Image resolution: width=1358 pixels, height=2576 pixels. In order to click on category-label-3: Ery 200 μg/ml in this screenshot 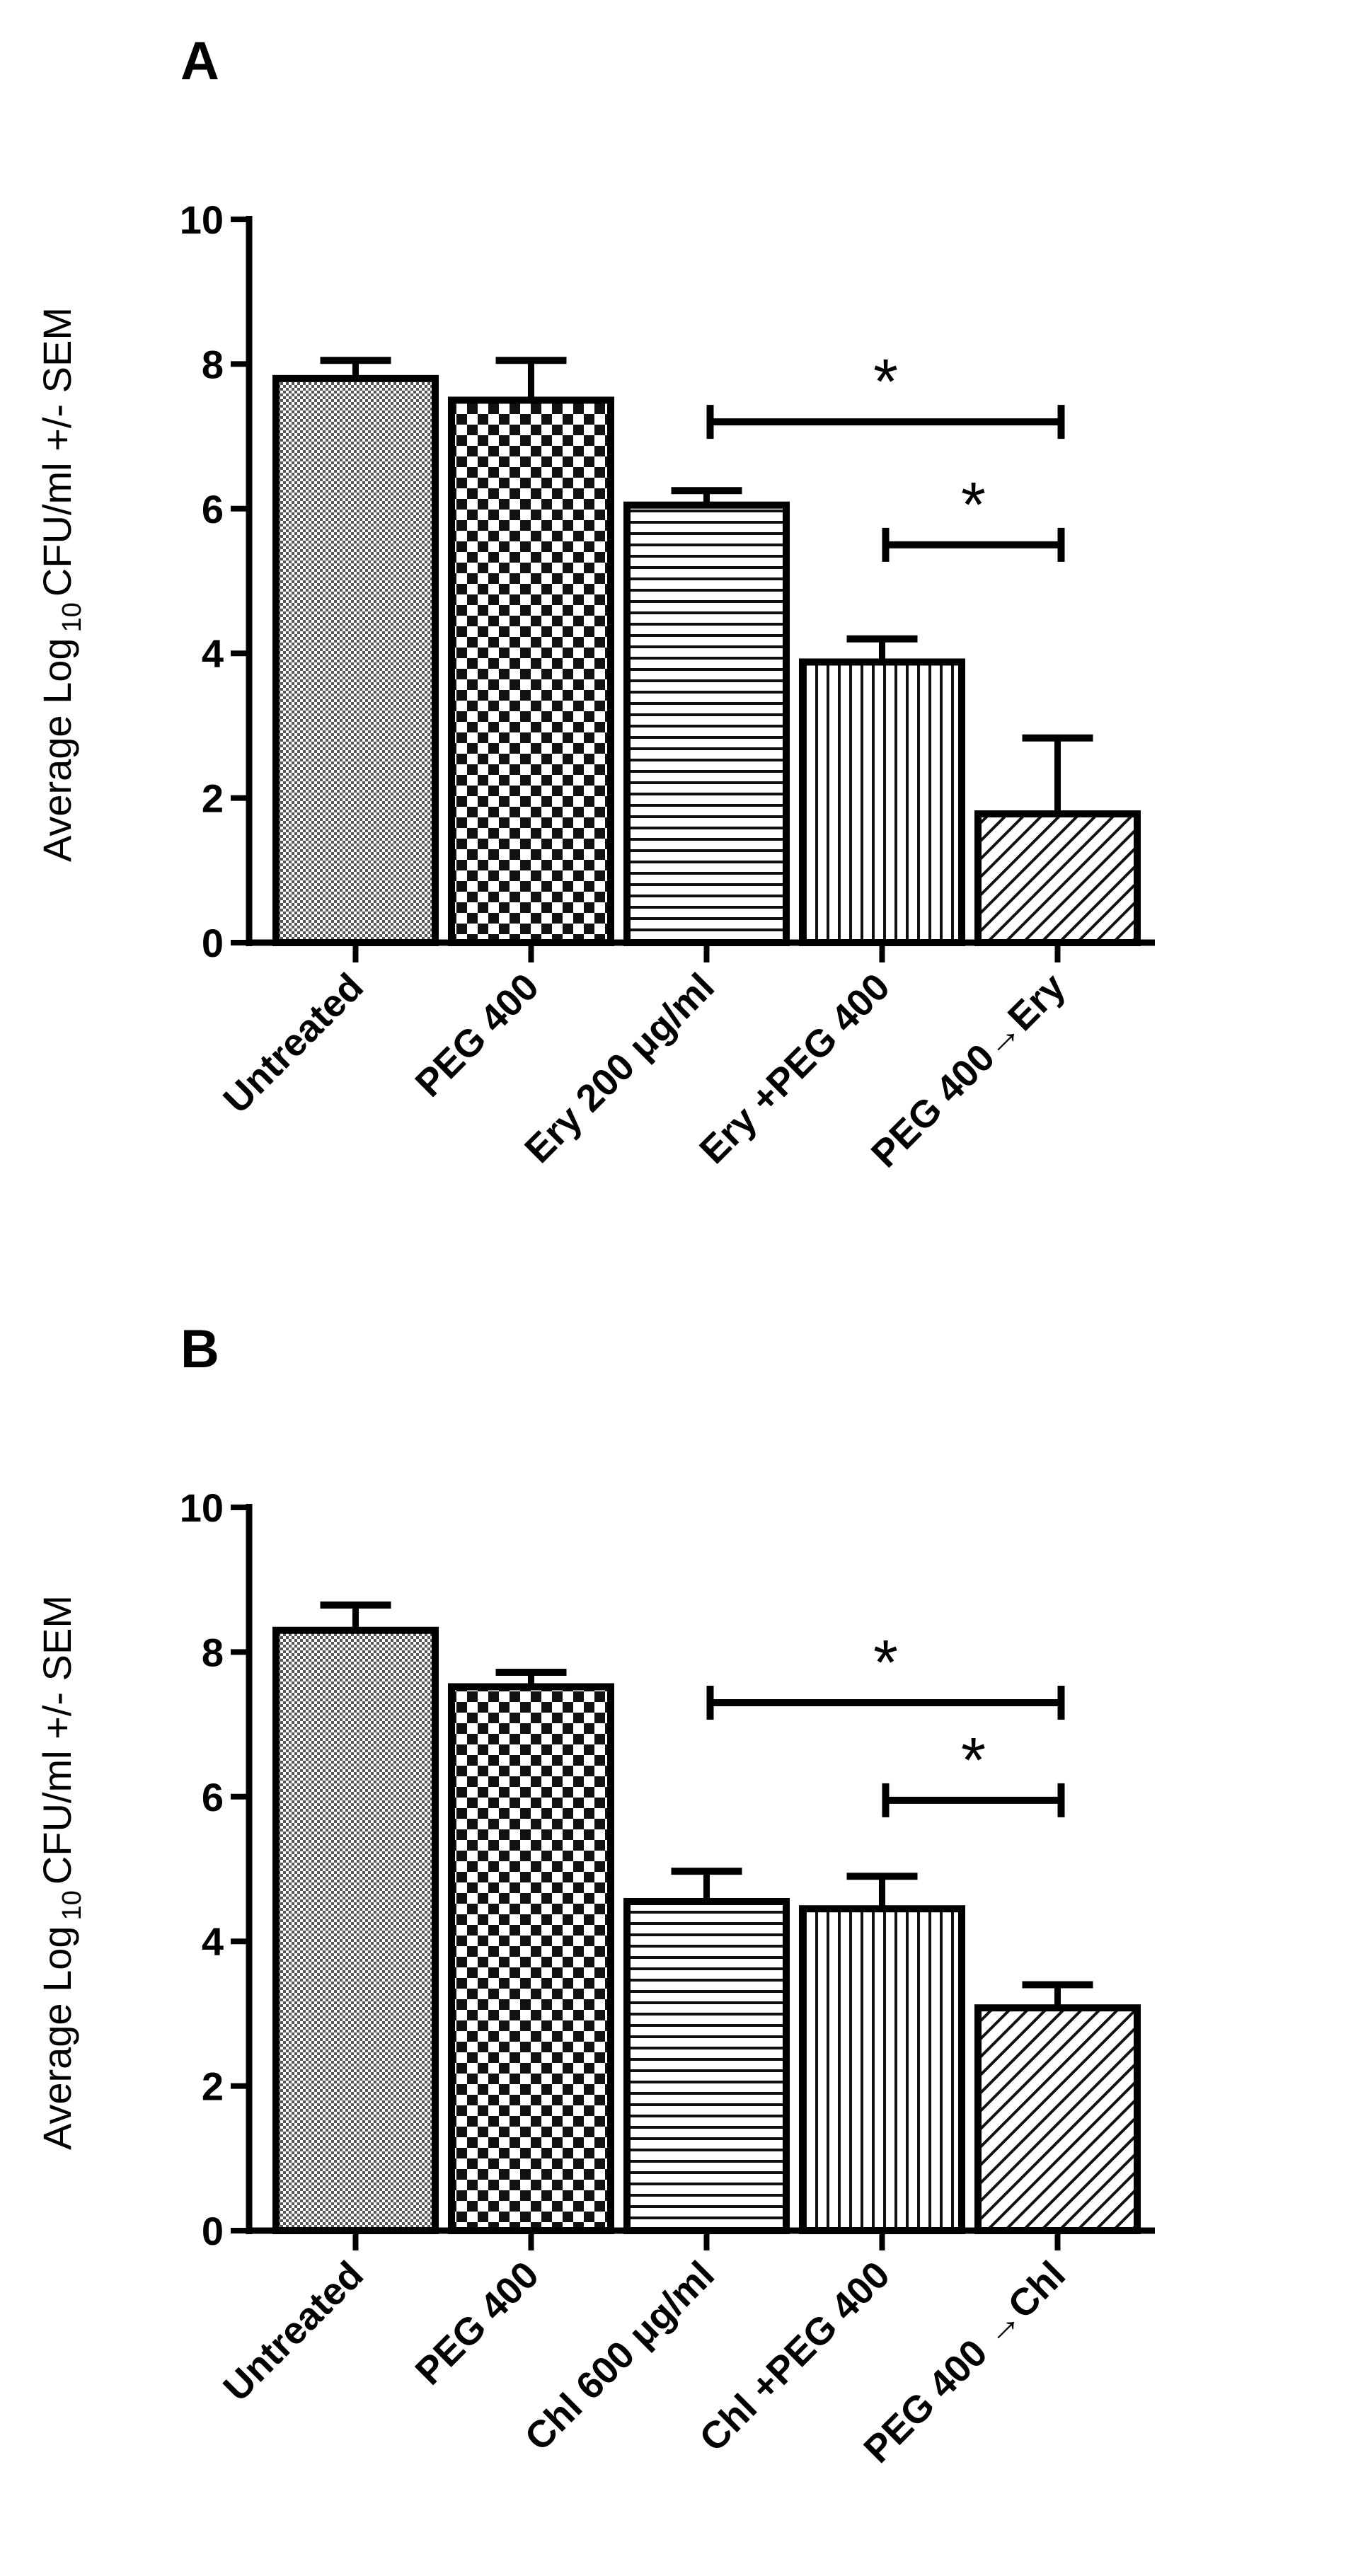, I will do `click(620, 1068)`.